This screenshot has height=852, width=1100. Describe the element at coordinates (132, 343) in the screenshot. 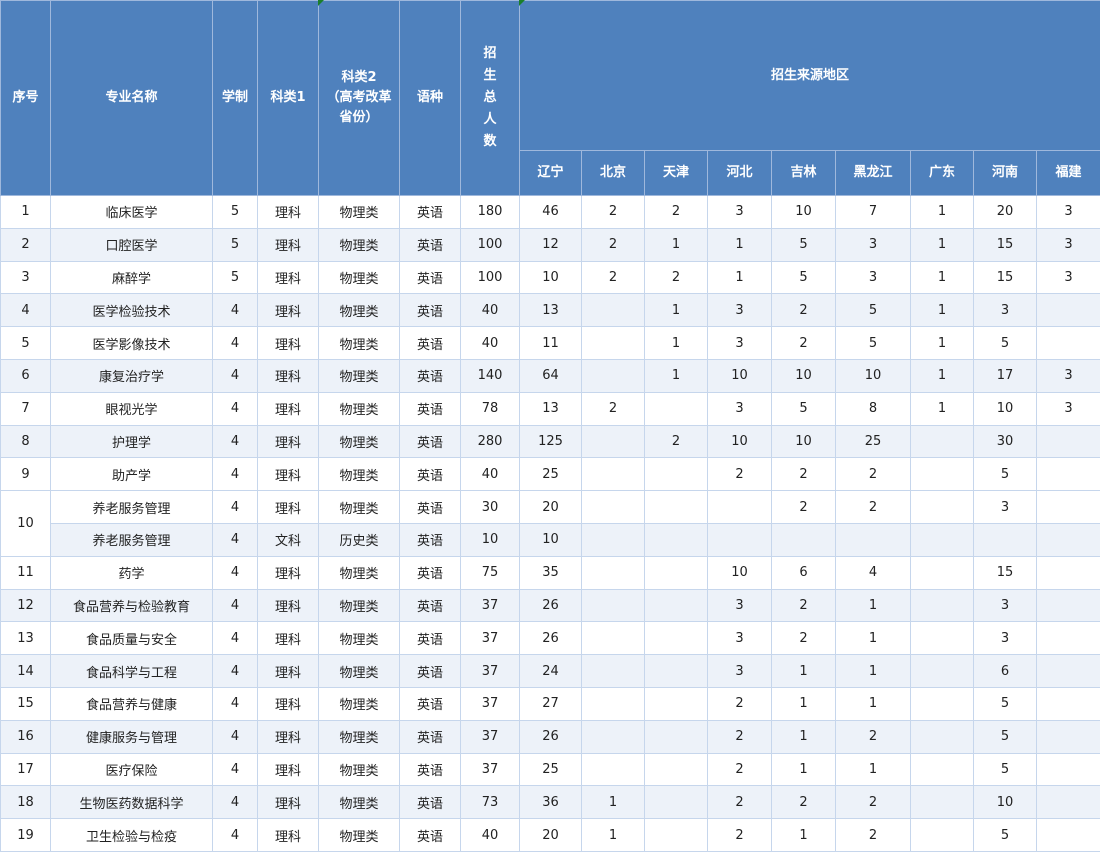

I see `major-cell: 医学影像技术` at that location.